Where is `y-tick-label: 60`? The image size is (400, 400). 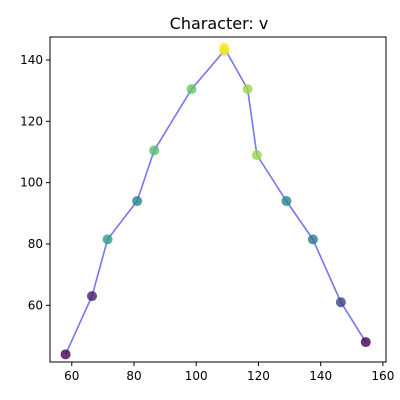 y-tick-label: 60 is located at coordinates (35, 305).